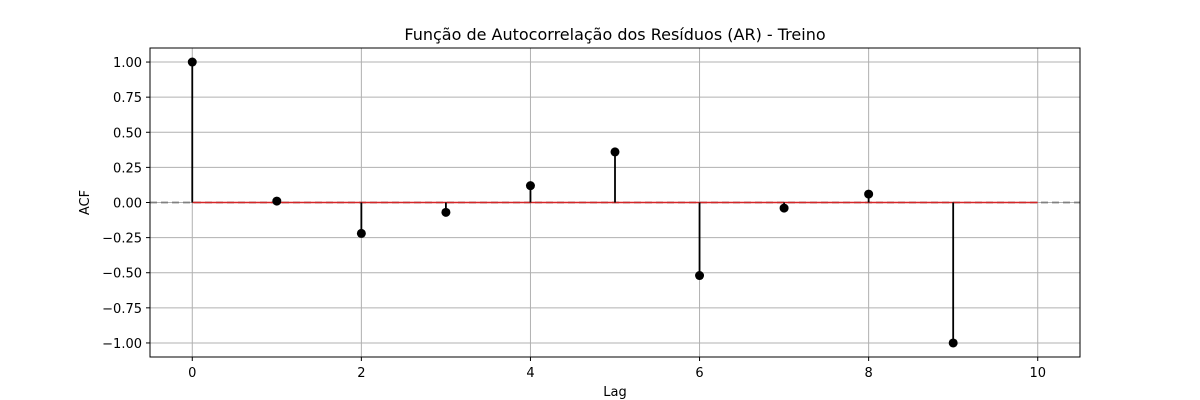 This screenshot has width=1200, height=400. Describe the element at coordinates (122, 344) in the screenshot. I see `y-tick-label: −1.00` at that location.